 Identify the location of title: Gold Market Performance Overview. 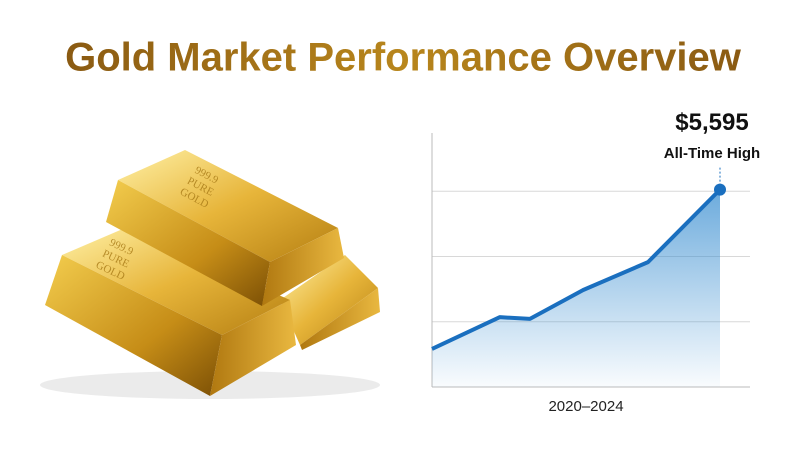
(403, 58).